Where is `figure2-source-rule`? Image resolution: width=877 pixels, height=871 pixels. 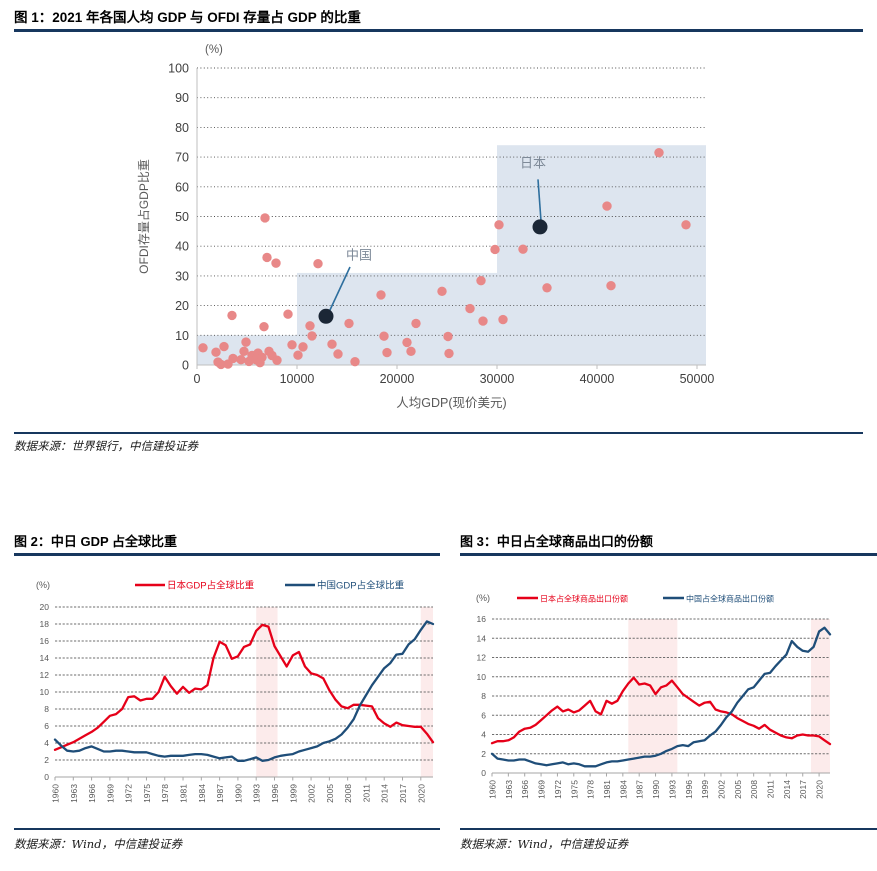 figure2-source-rule is located at coordinates (227, 829).